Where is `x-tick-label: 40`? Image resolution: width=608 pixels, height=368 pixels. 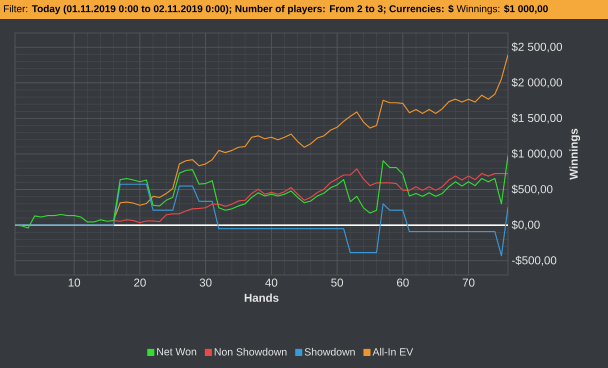 x-tick-label: 40 is located at coordinates (271, 282).